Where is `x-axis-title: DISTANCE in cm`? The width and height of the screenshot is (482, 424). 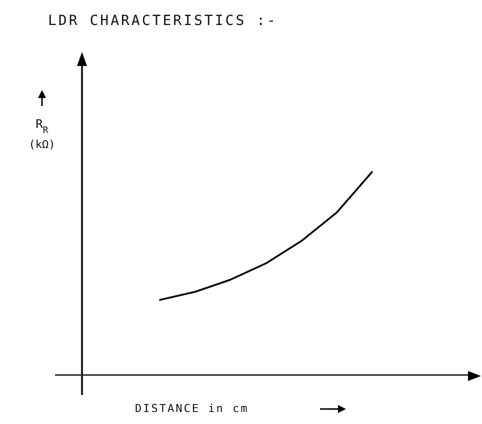 x-axis-title: DISTANCE in cm is located at coordinates (192, 408).